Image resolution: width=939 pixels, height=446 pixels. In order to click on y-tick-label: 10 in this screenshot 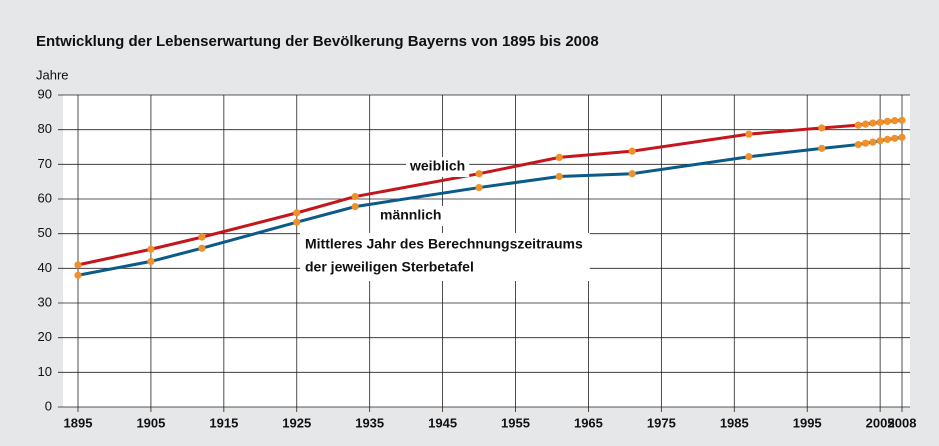, I will do `click(45, 371)`.